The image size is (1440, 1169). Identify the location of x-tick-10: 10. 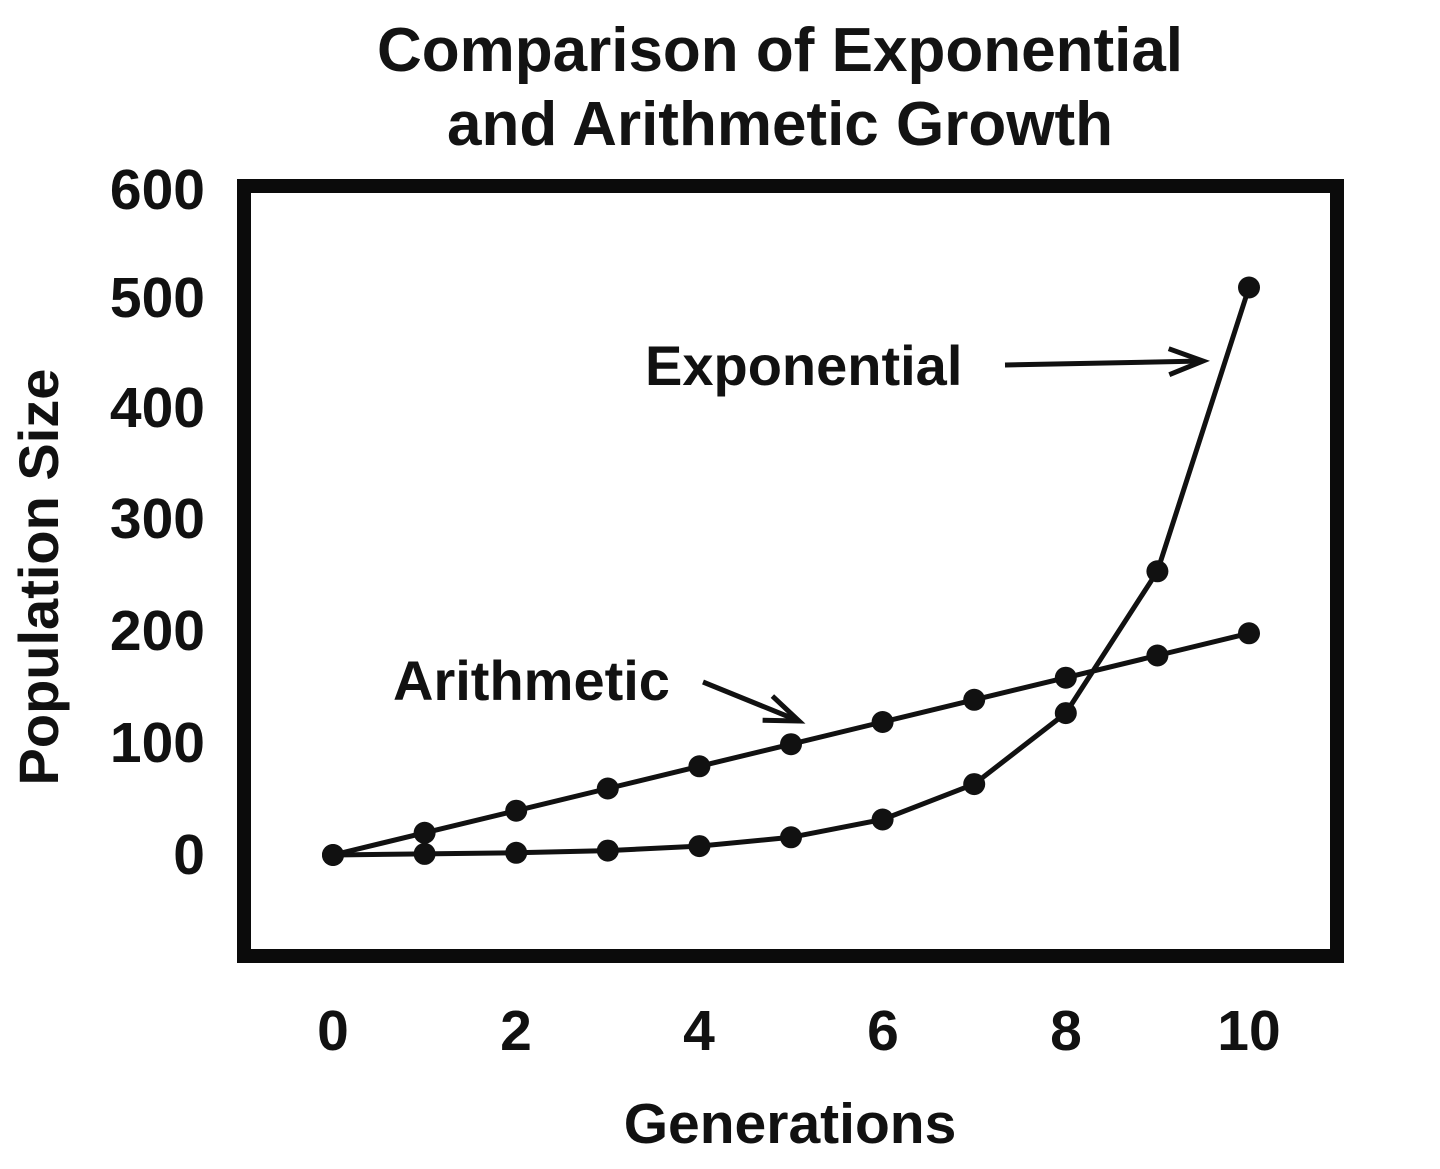
(1249, 1031).